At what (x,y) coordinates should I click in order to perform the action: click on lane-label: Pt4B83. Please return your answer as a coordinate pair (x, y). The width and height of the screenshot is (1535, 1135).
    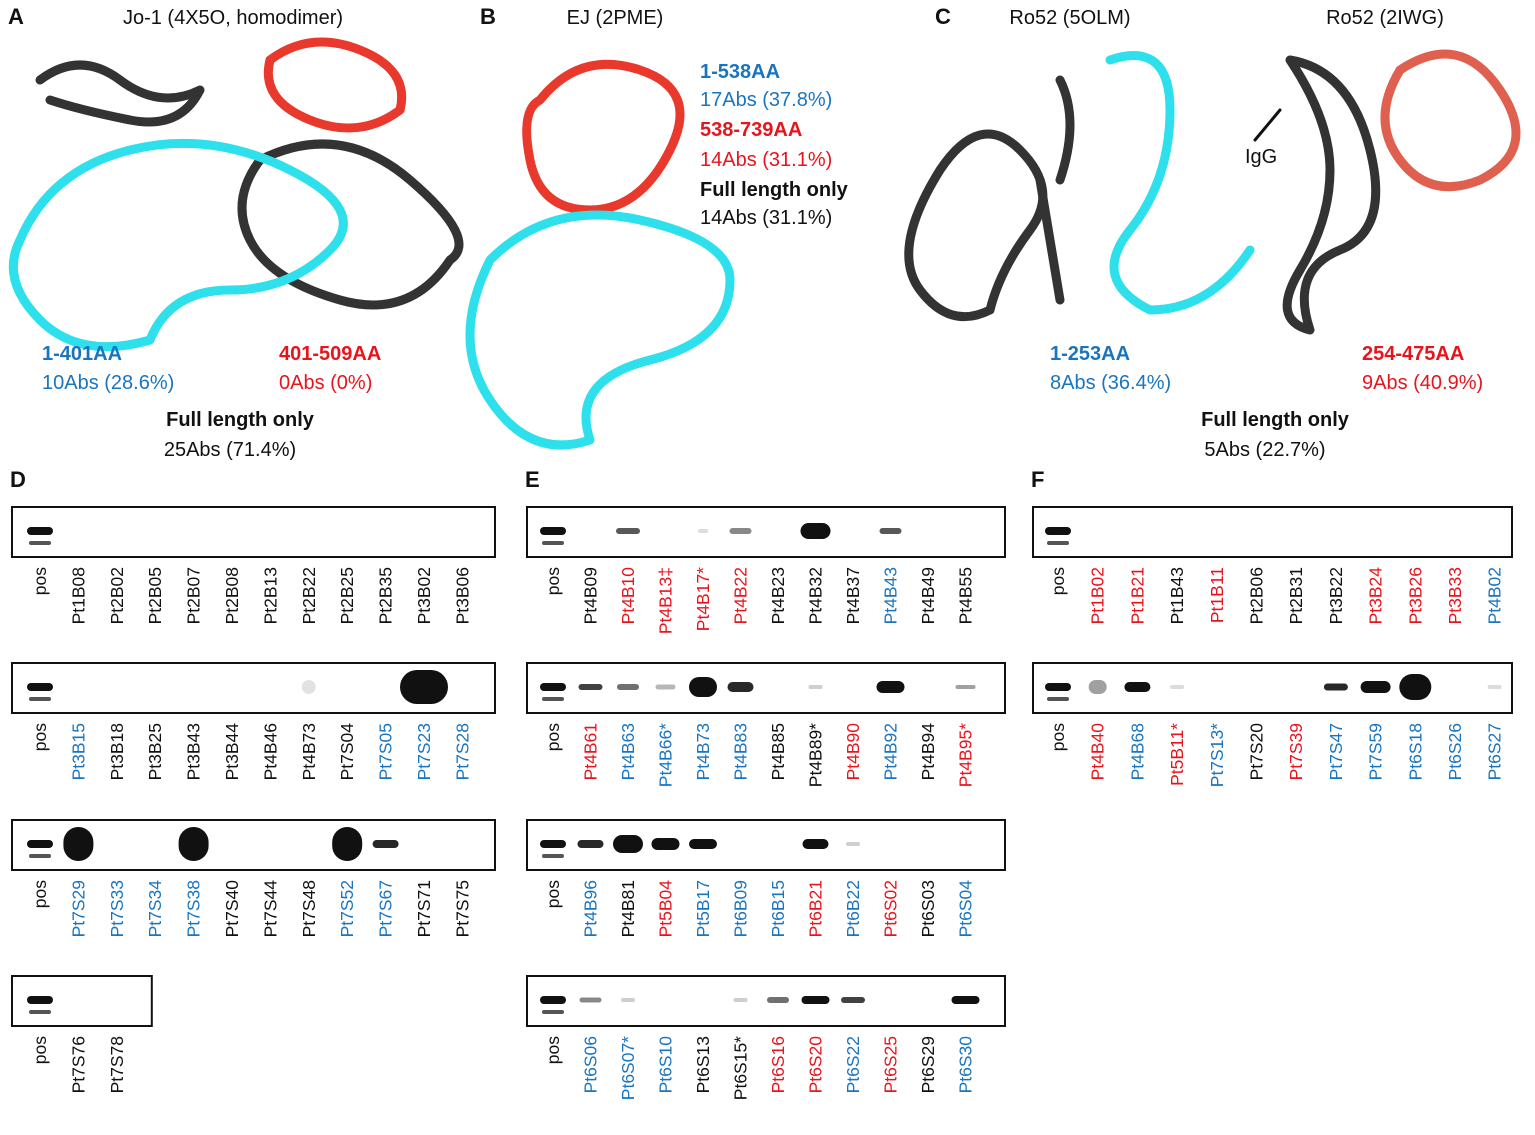
    Looking at the image, I should click on (741, 751).